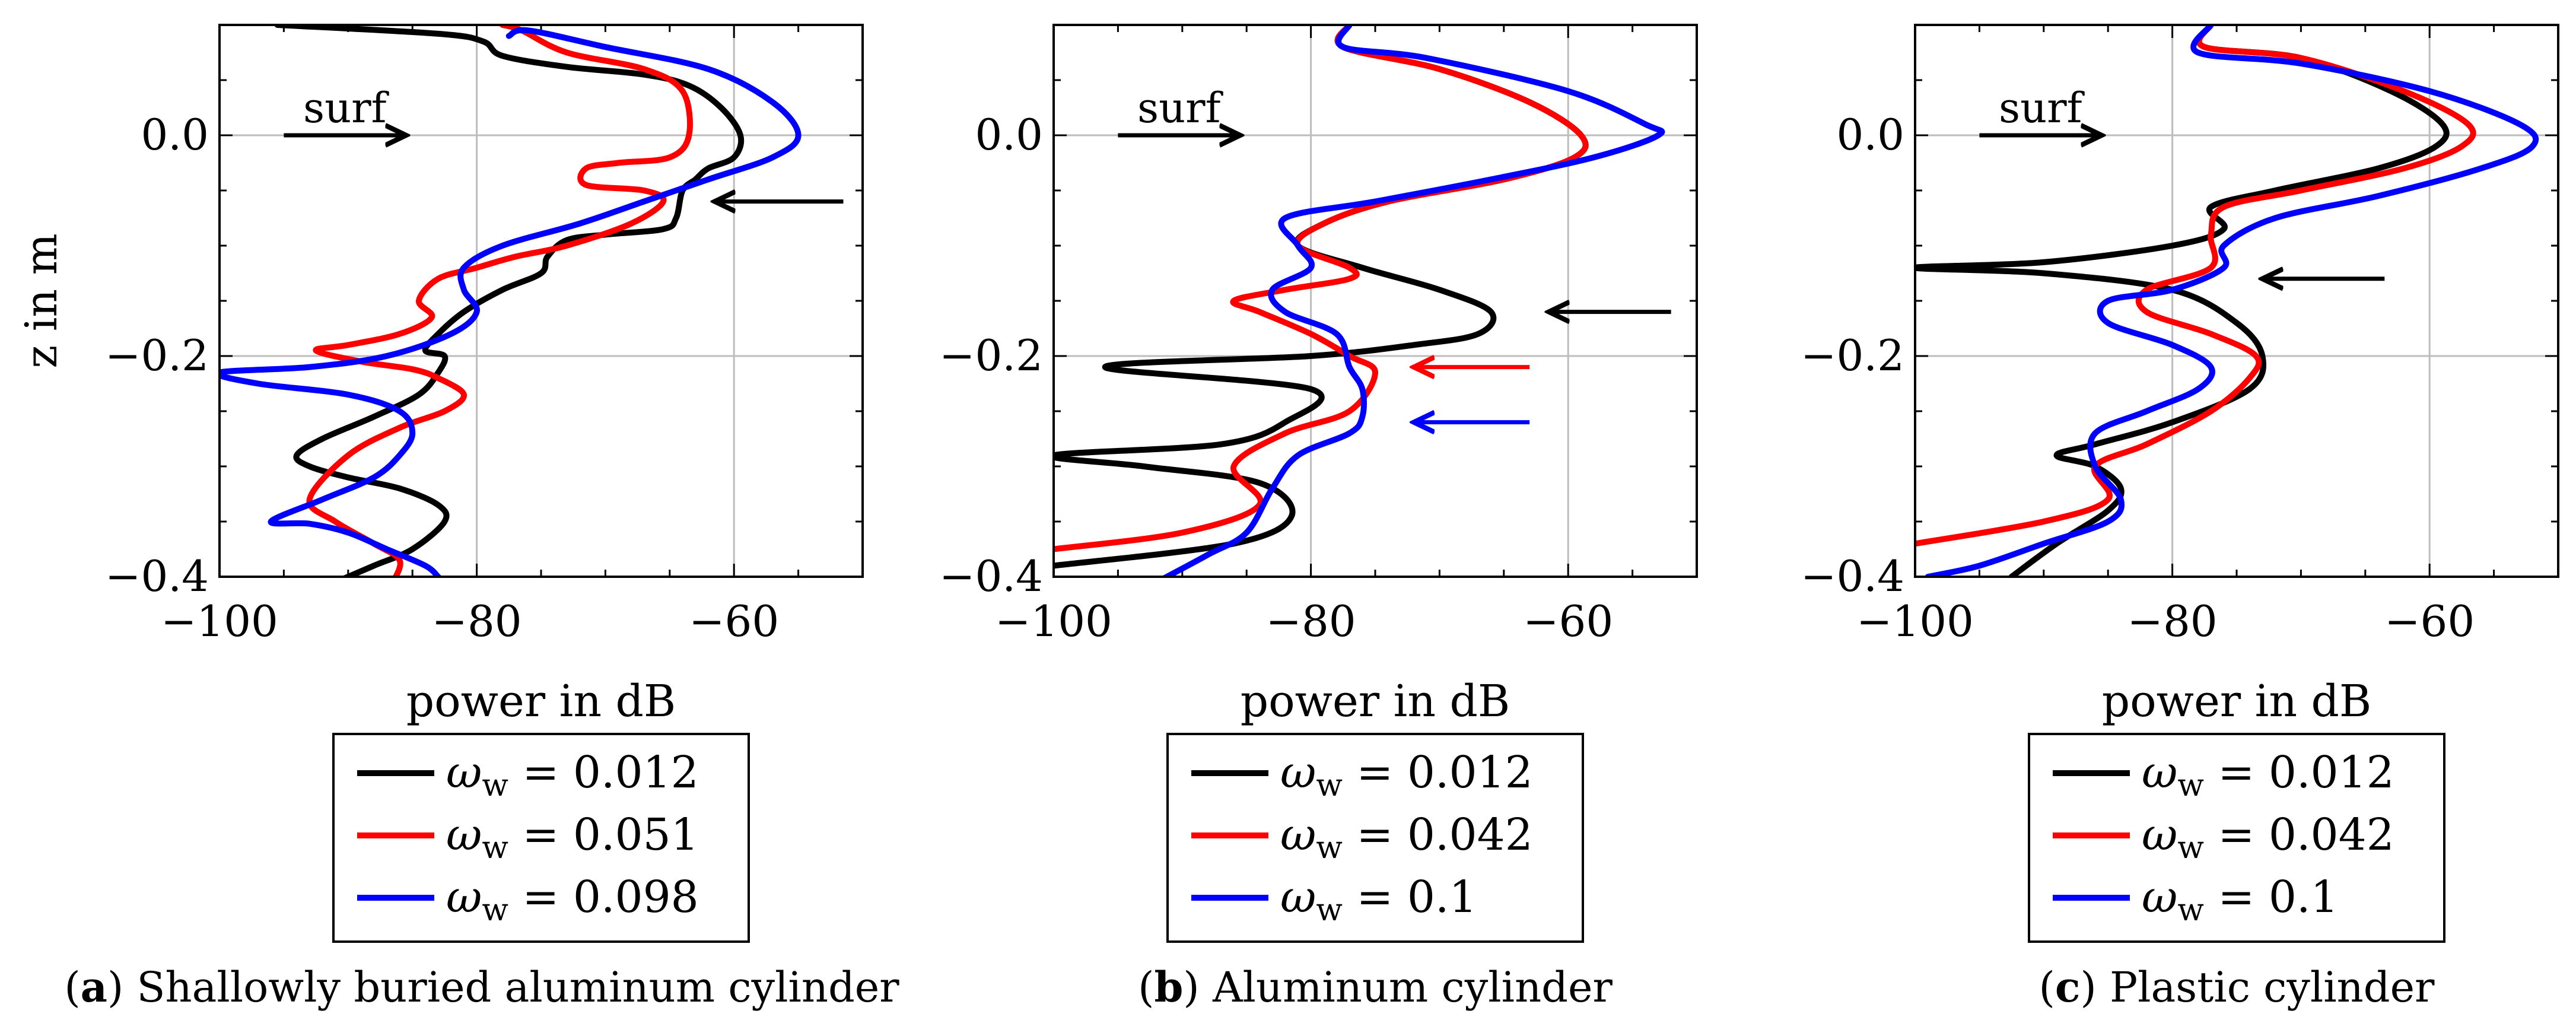 The width and height of the screenshot is (2576, 1036). Describe the element at coordinates (1375, 987) in the screenshot. I see `panel-caption: (b) Aluminum cylinder` at that location.